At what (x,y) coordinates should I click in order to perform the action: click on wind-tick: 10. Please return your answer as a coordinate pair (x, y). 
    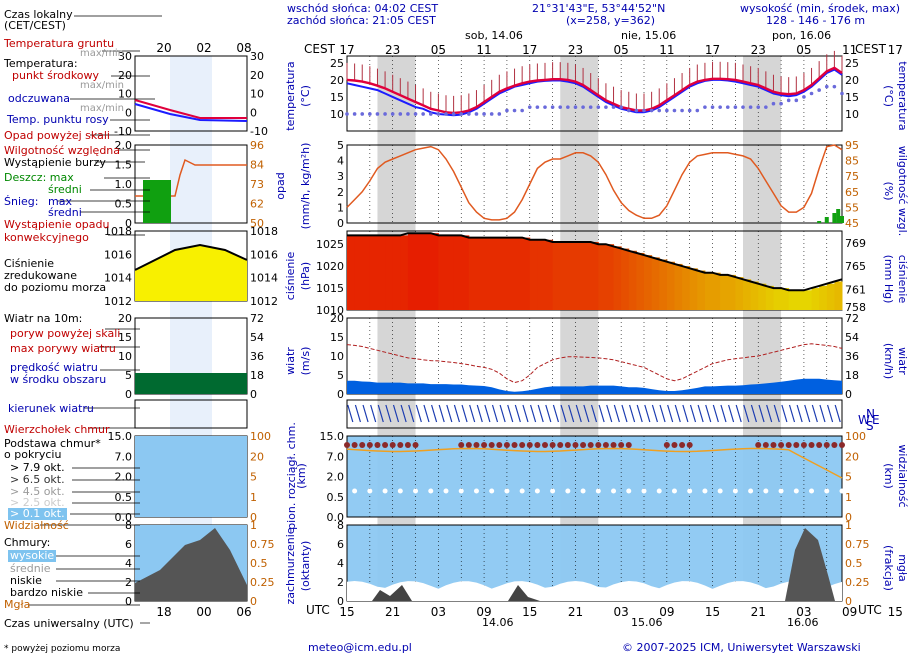
    Looking at the image, I should click on (337, 356).